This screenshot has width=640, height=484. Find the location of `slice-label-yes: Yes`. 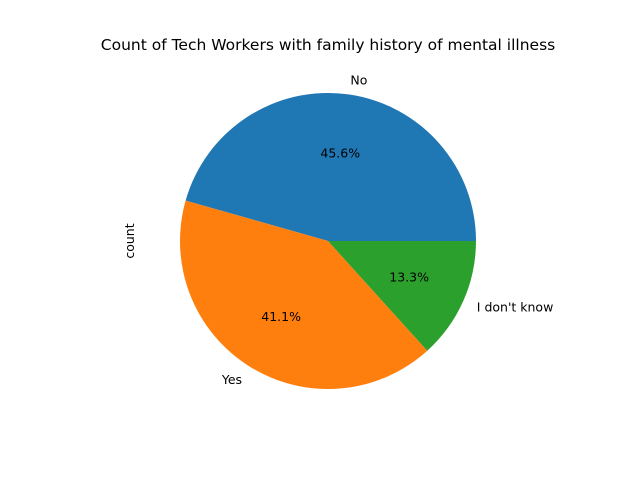

slice-label-yes: Yes is located at coordinates (231, 379).